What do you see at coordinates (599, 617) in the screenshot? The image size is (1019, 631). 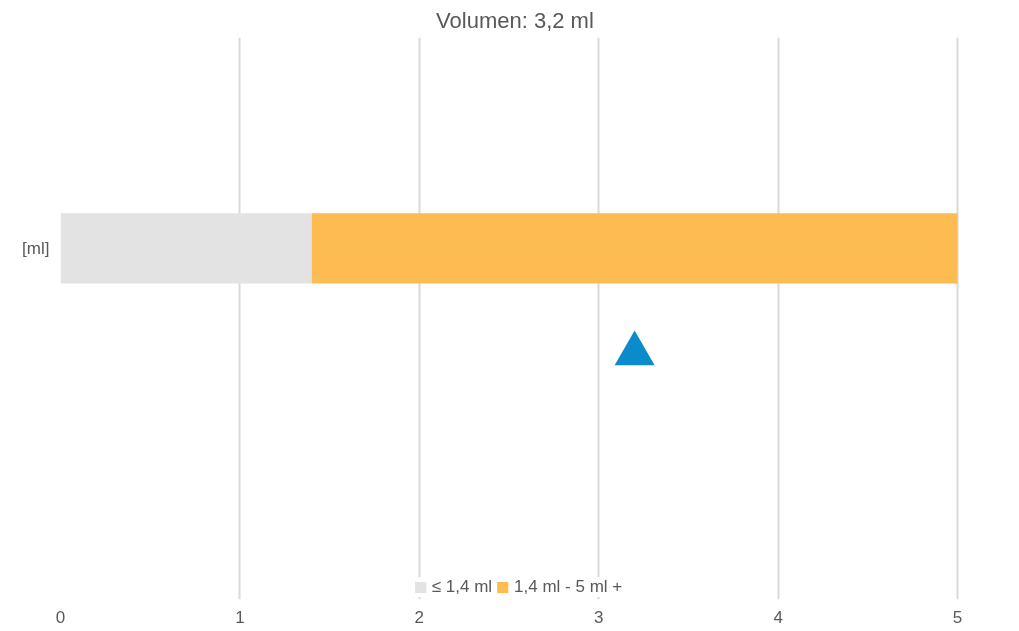 I see `x-tick-label: 3` at bounding box center [599, 617].